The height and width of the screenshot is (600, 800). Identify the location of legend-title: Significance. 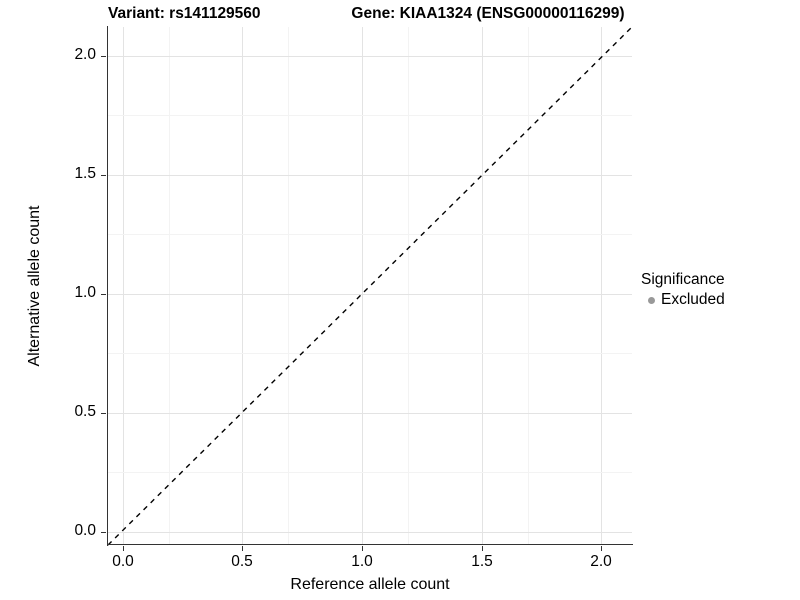
(683, 279).